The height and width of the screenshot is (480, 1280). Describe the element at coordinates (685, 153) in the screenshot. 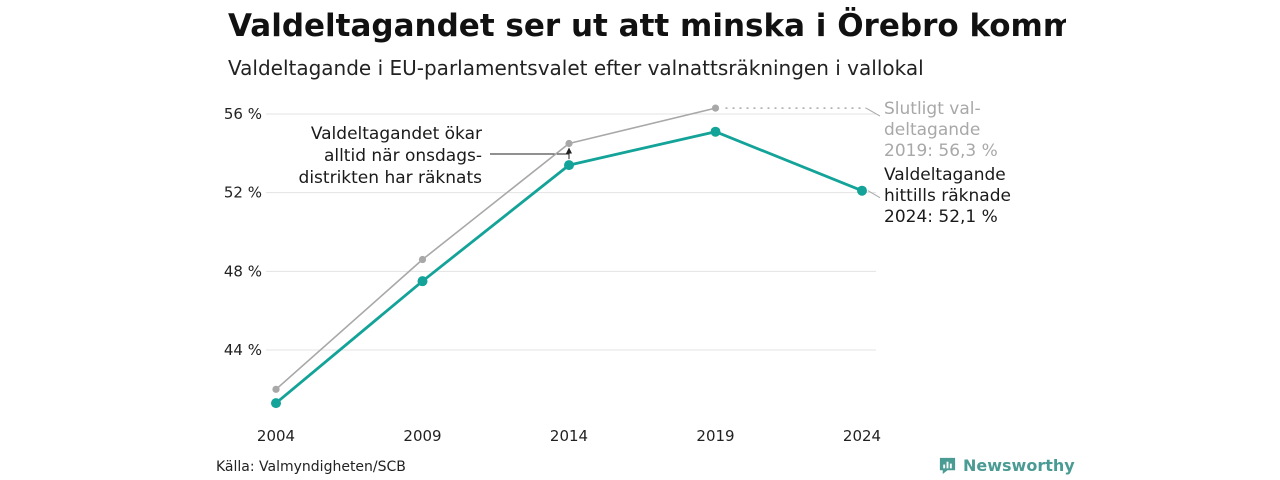

I see `annotation-lines` at that location.